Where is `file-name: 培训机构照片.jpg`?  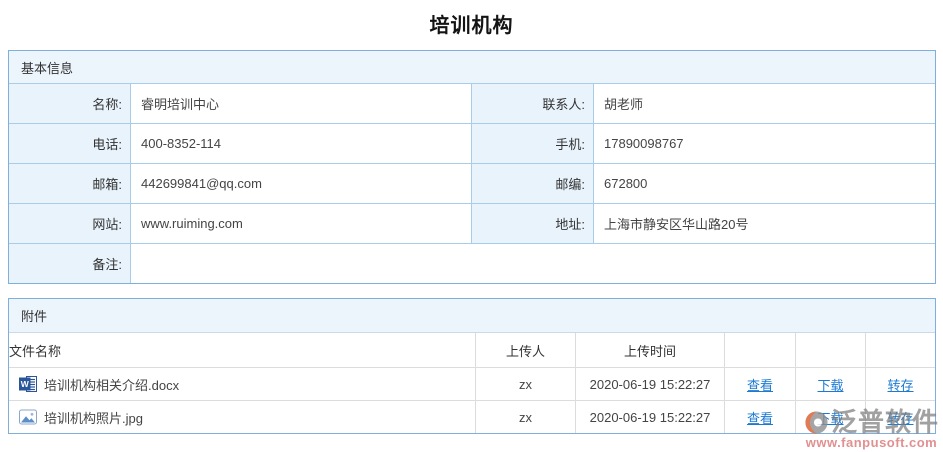 file-name: 培训机构照片.jpg is located at coordinates (93, 418).